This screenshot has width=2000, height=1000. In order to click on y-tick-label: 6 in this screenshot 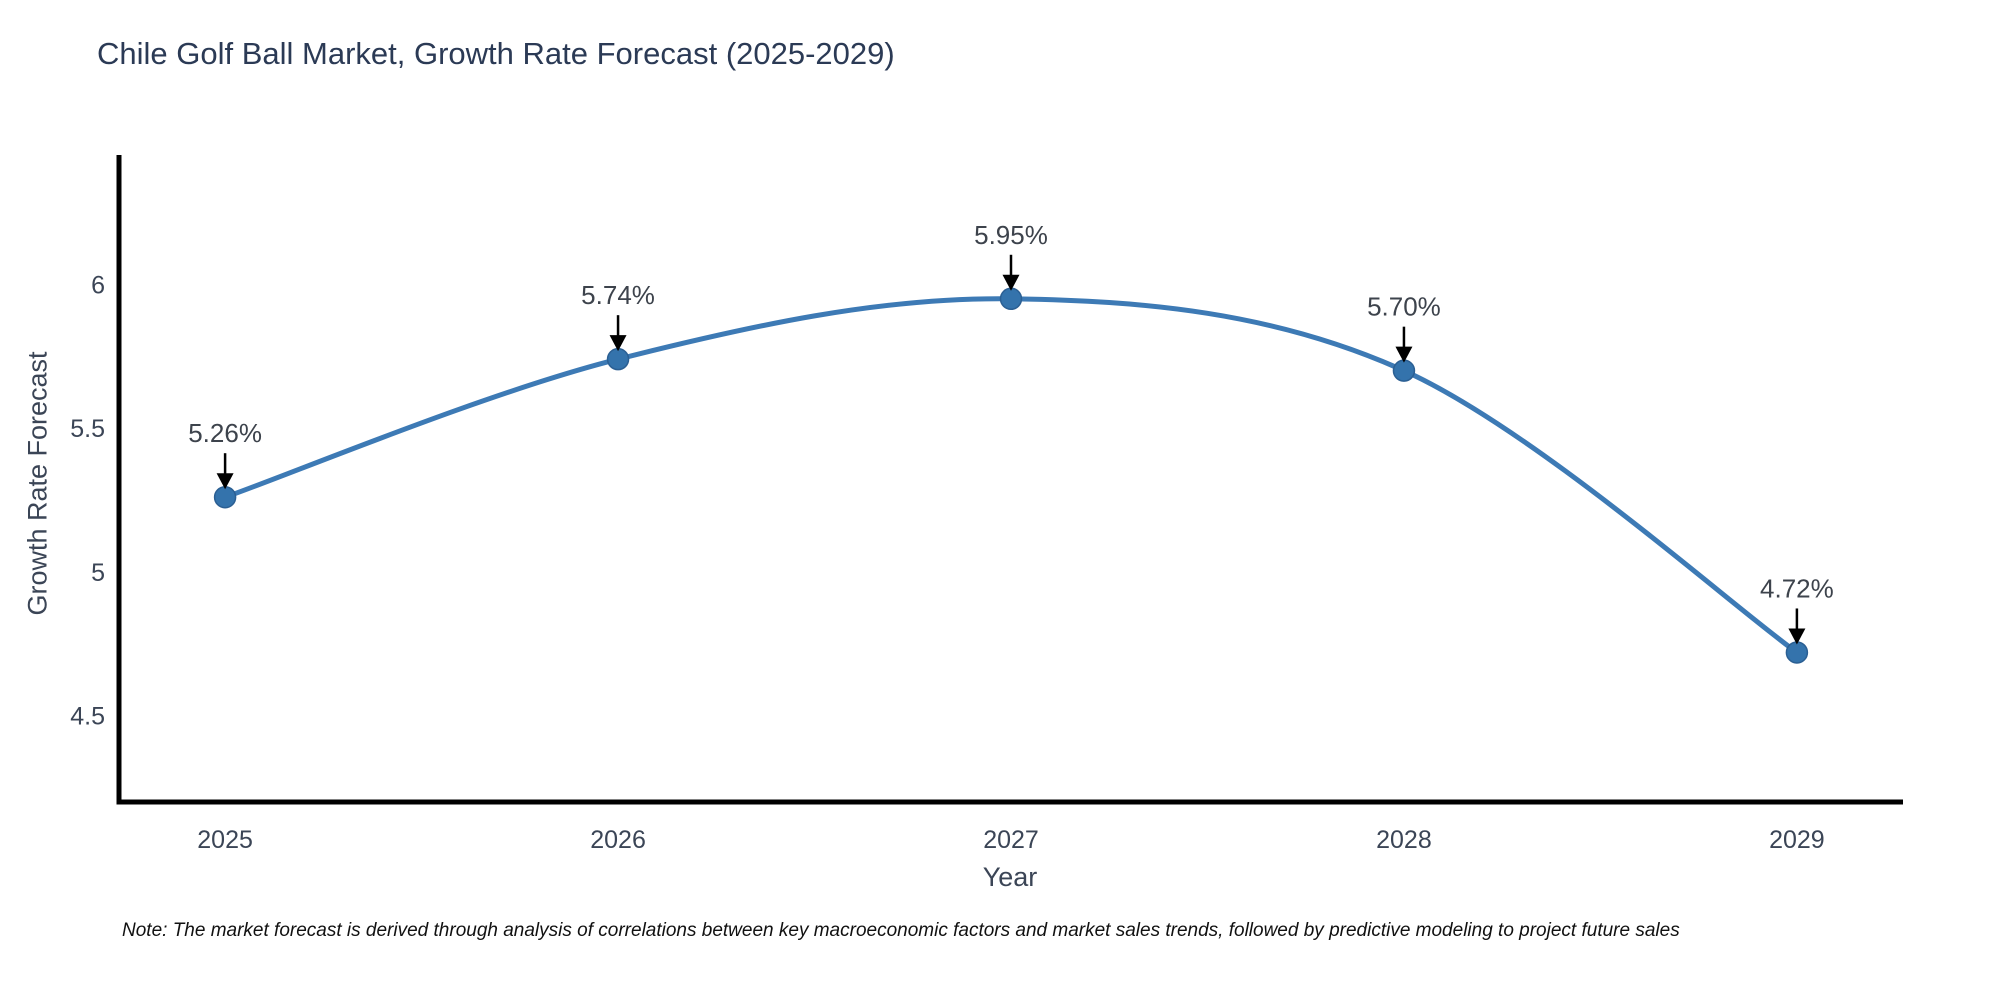, I will do `click(98, 285)`.